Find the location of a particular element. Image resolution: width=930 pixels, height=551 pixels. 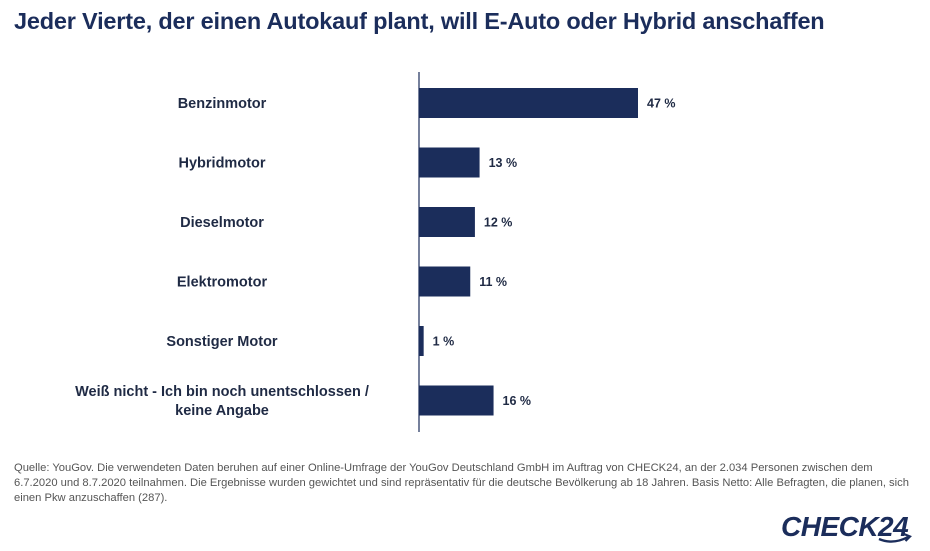

value-label: 1 % is located at coordinates (444, 342).